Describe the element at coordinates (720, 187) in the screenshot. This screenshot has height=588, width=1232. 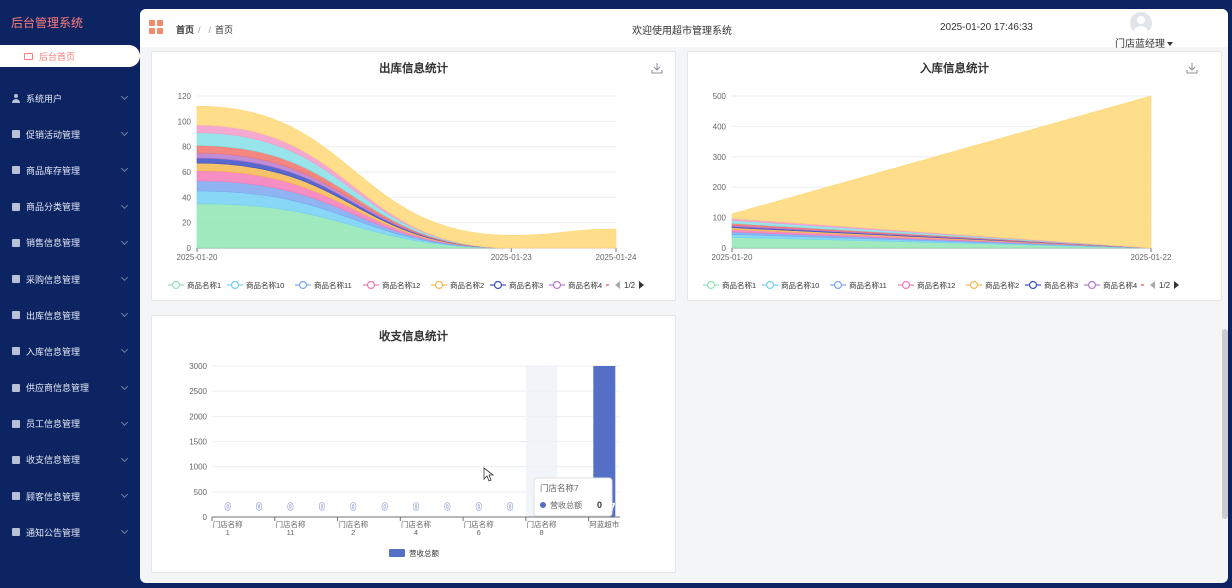
I see `y-tick-label: 200` at that location.